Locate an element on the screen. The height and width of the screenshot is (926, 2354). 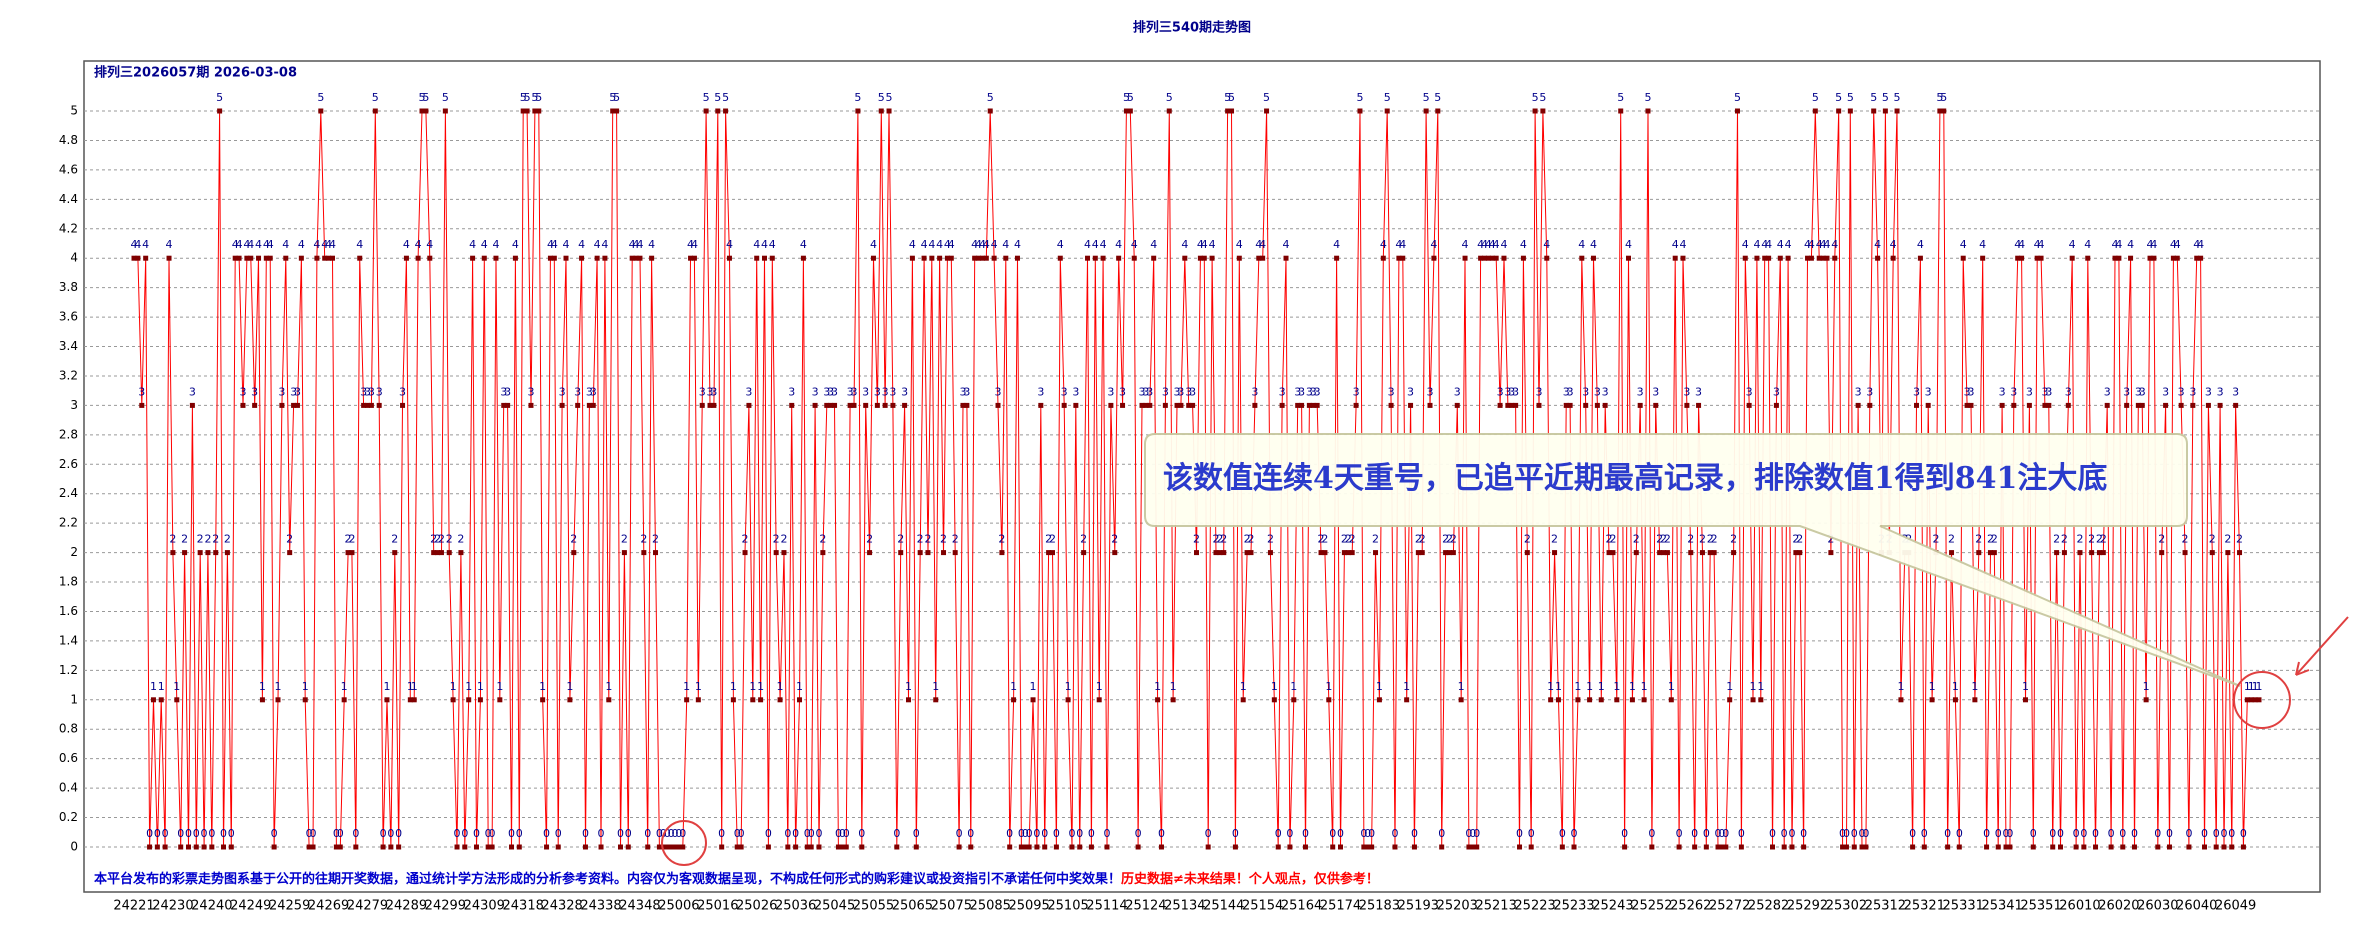
callout-text: 该数值连续4天重号，已追平近期最高记录，排除数值1得到841注大底 is located at coordinates (1635, 478).